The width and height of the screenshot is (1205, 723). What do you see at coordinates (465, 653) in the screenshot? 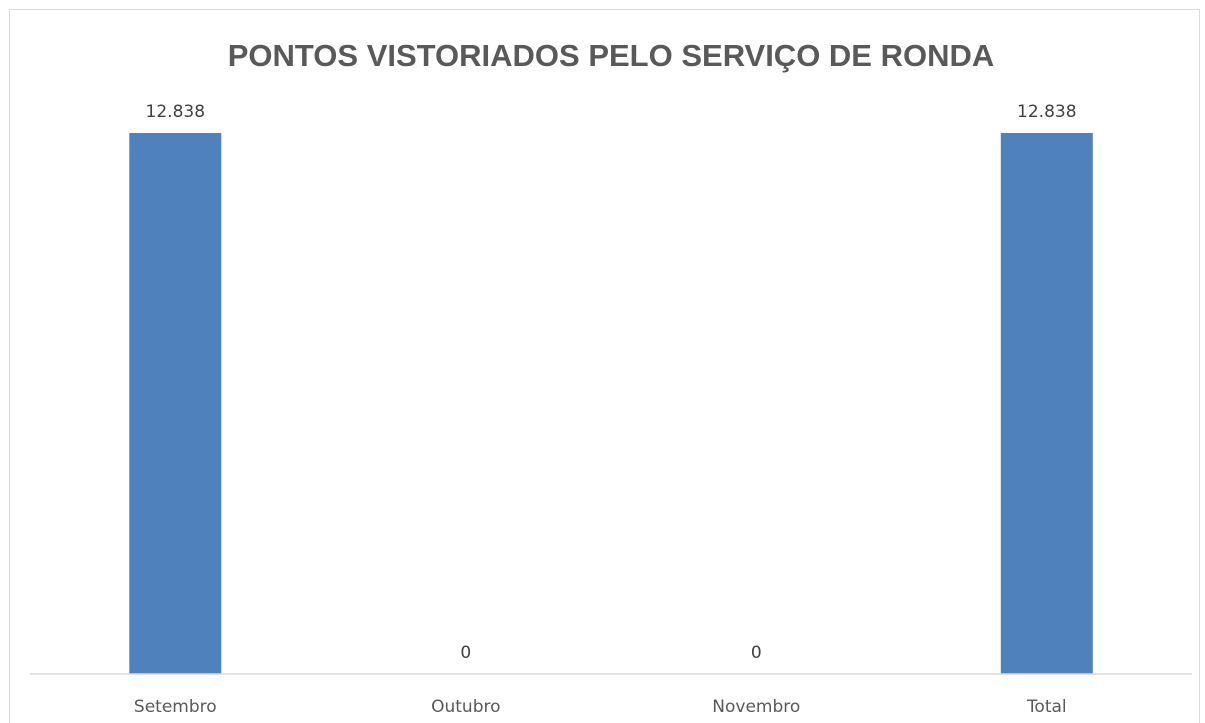
I see `data-label-outubro: 0` at bounding box center [465, 653].